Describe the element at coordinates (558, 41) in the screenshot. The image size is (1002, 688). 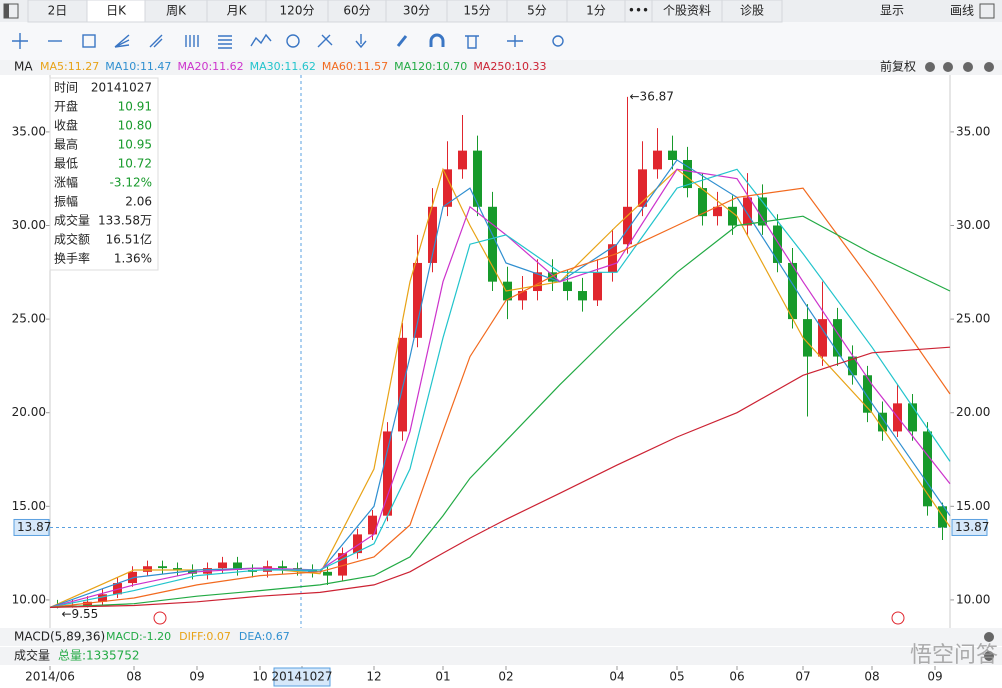
I see `settings-tool` at that location.